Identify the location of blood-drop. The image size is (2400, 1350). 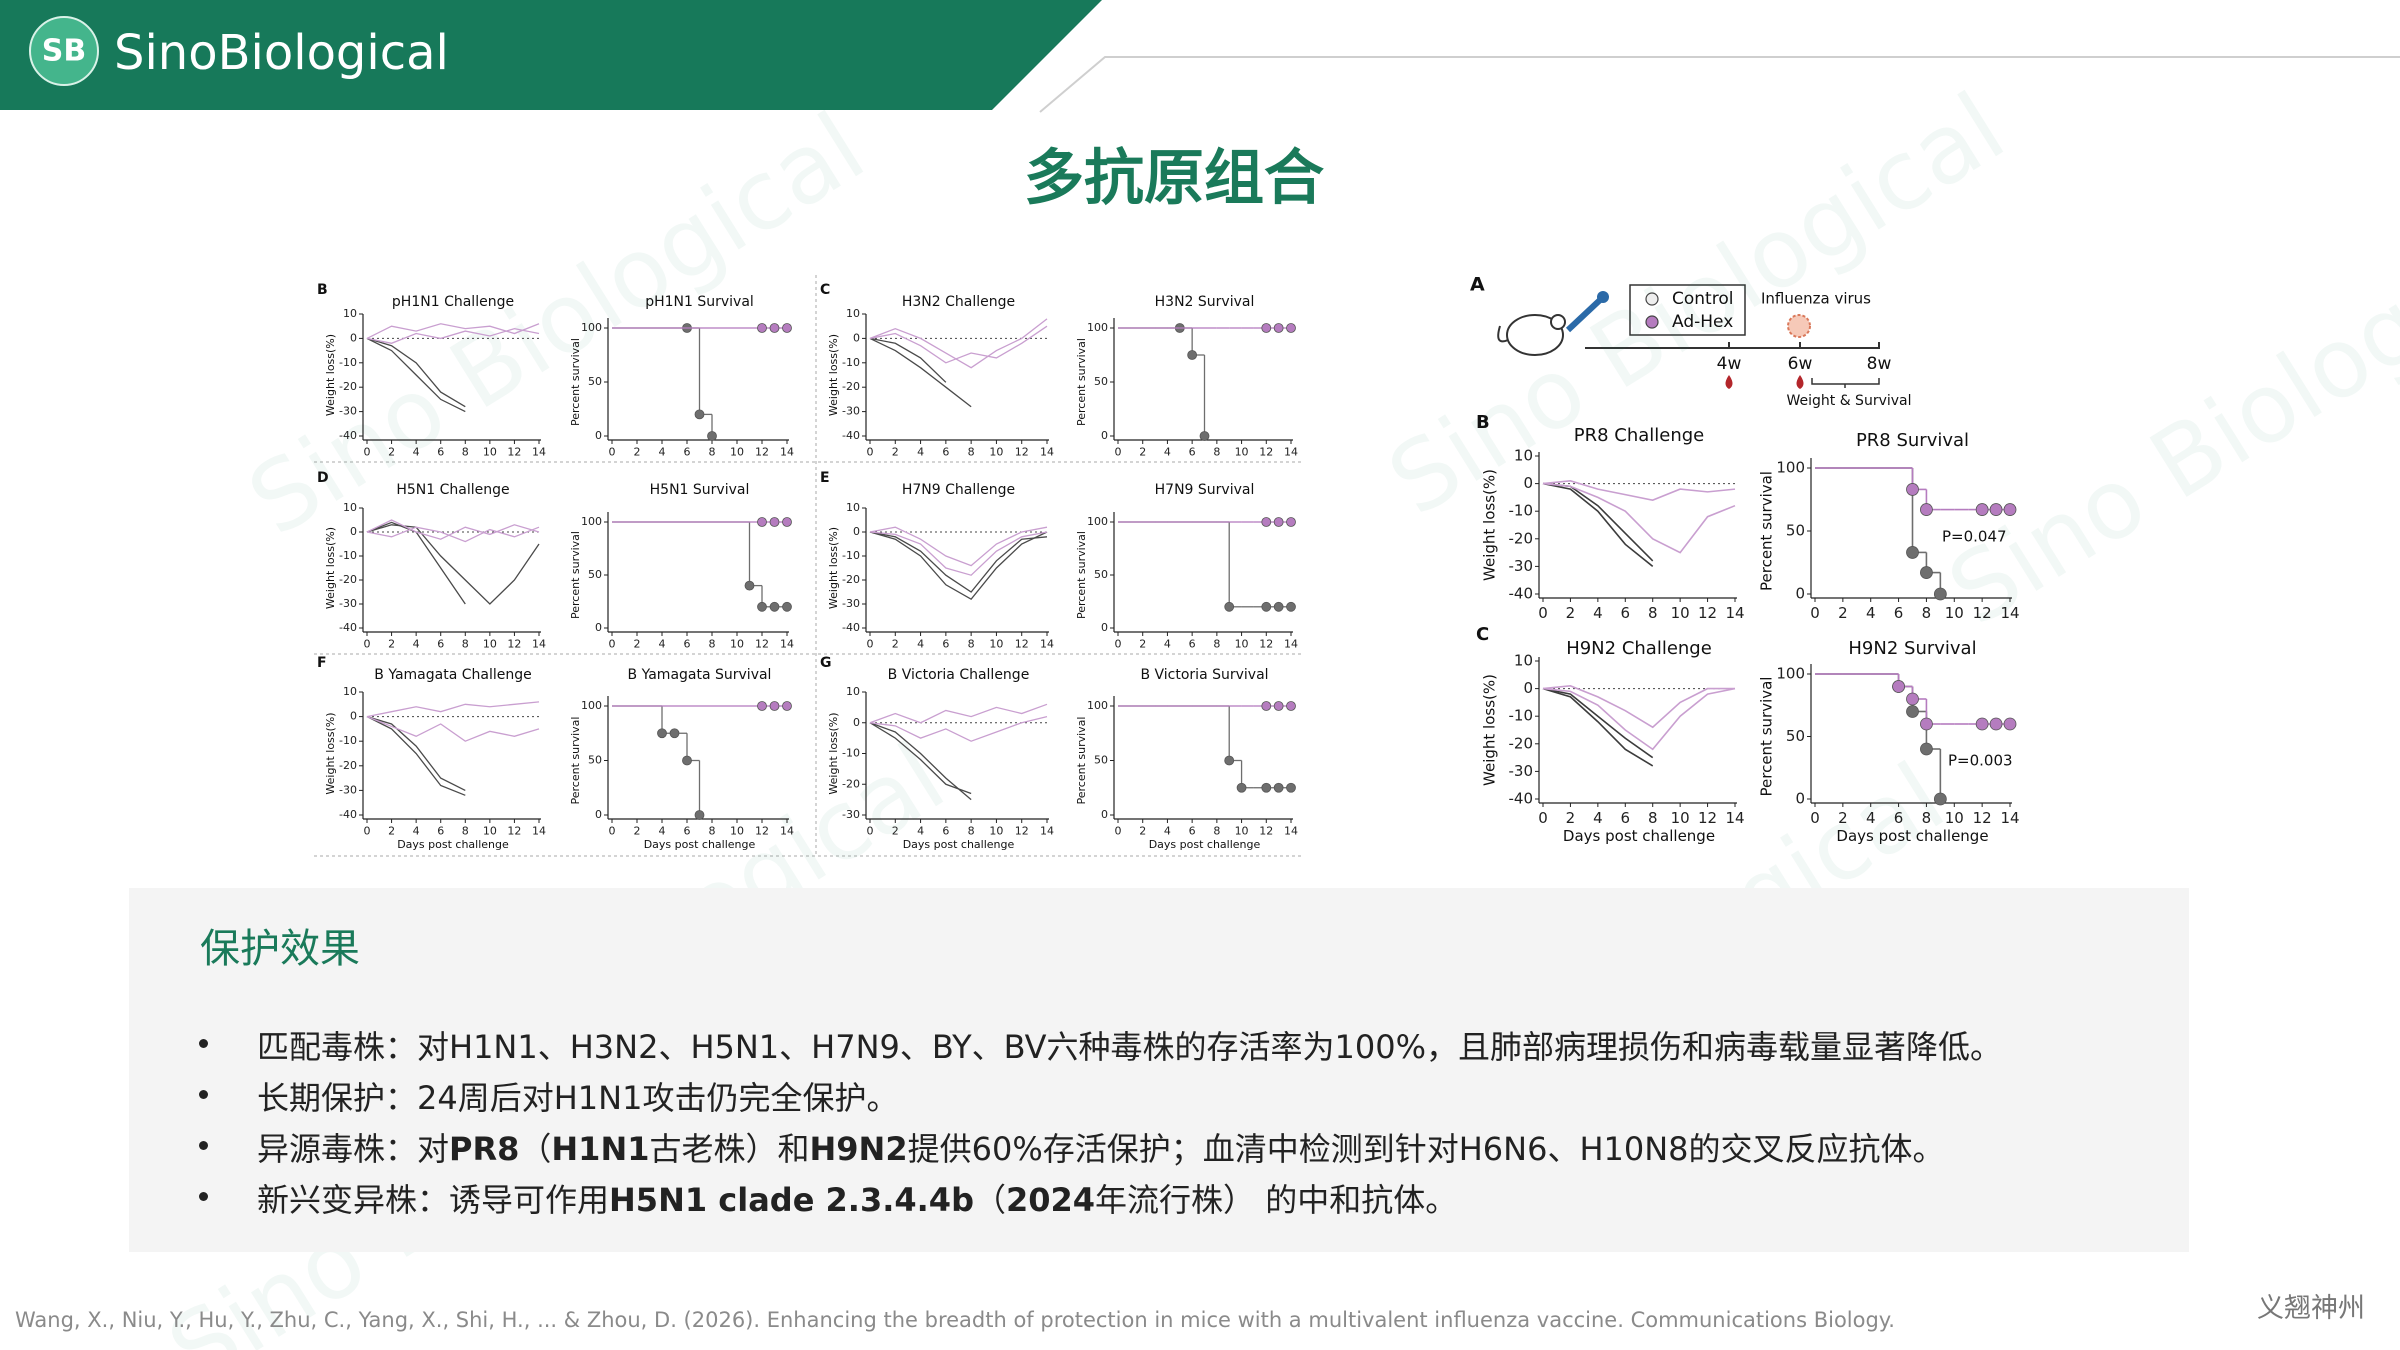
(1729, 382).